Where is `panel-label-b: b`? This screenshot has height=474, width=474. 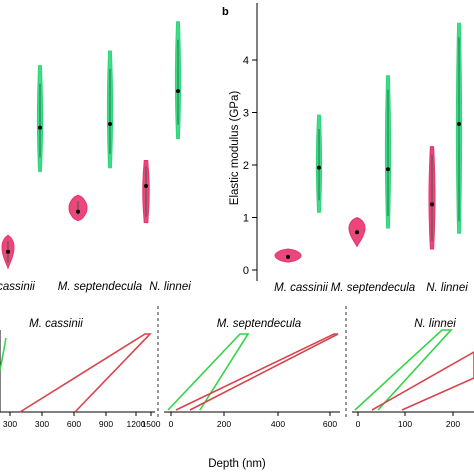
panel-label-b: b is located at coordinates (225, 12).